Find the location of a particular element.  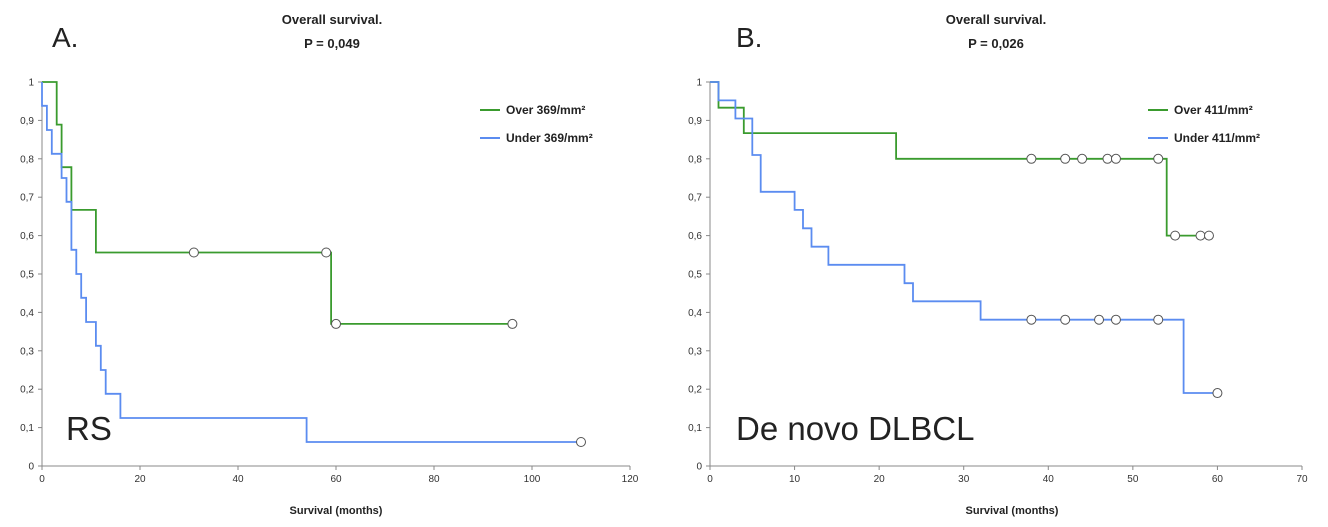

legend-item: Under 369/mm² is located at coordinates (536, 138).